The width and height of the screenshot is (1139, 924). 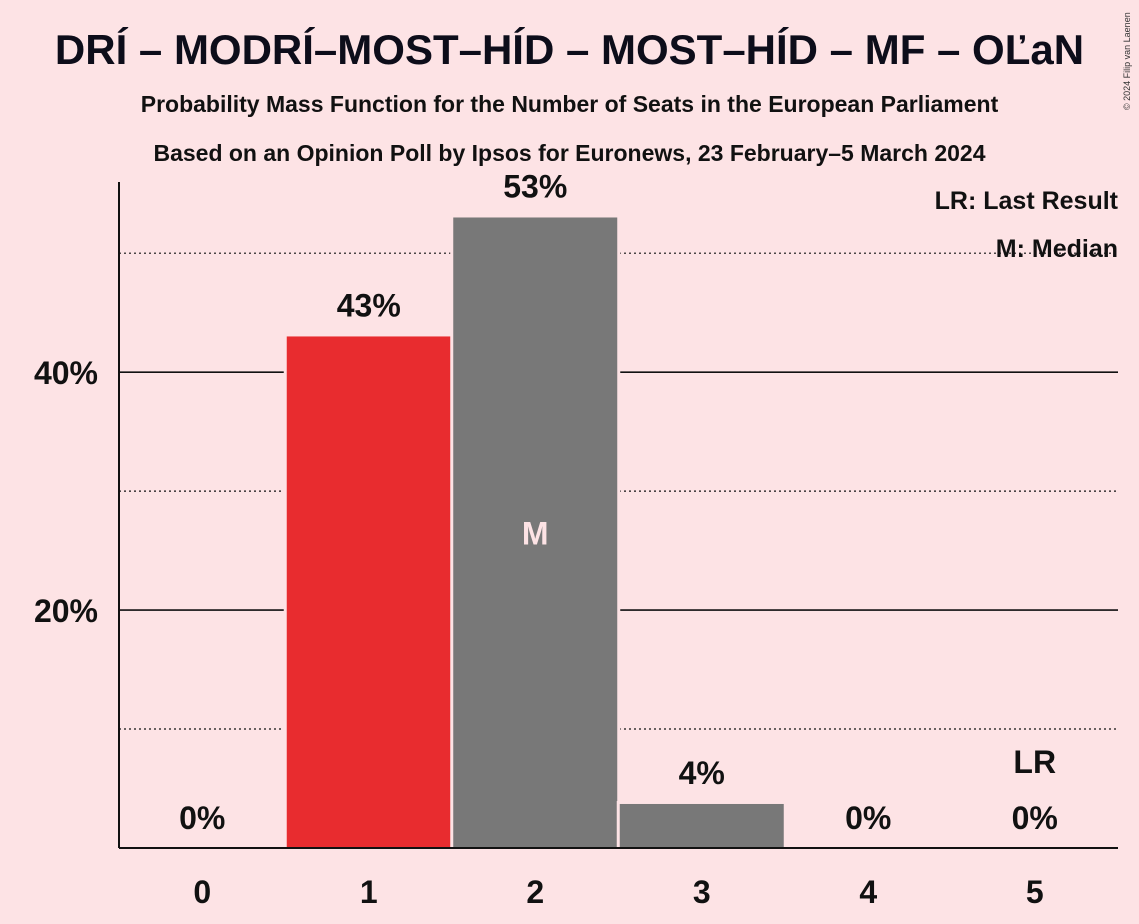 I want to click on x-tick-label: 3, so click(x=702, y=892).